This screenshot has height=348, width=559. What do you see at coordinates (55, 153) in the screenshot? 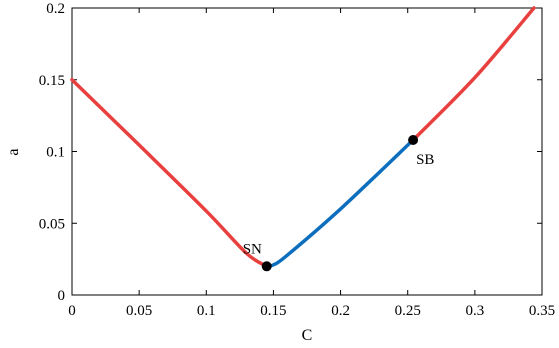
I see `y-tick-label: 0.1` at bounding box center [55, 153].